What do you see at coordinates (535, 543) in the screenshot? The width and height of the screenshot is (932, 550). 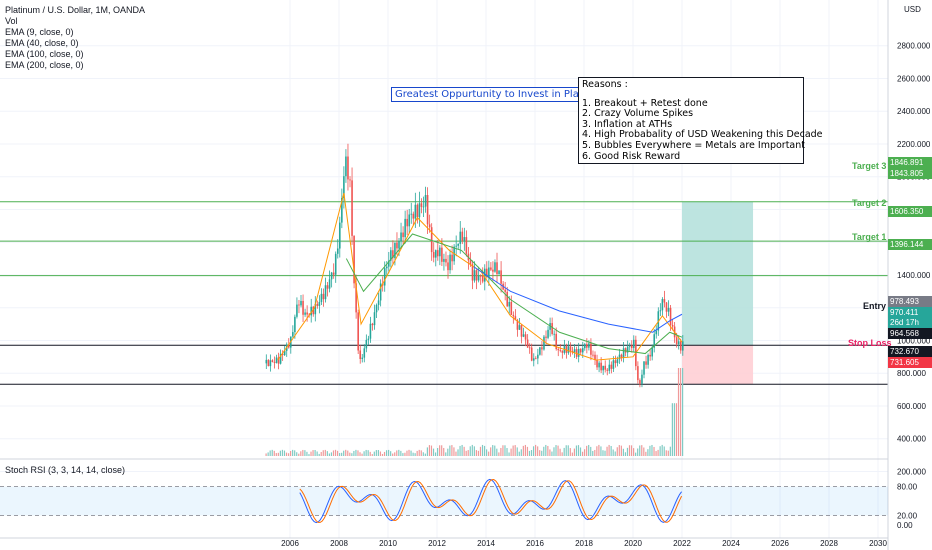 I see `time-tick-label: 2016` at bounding box center [535, 543].